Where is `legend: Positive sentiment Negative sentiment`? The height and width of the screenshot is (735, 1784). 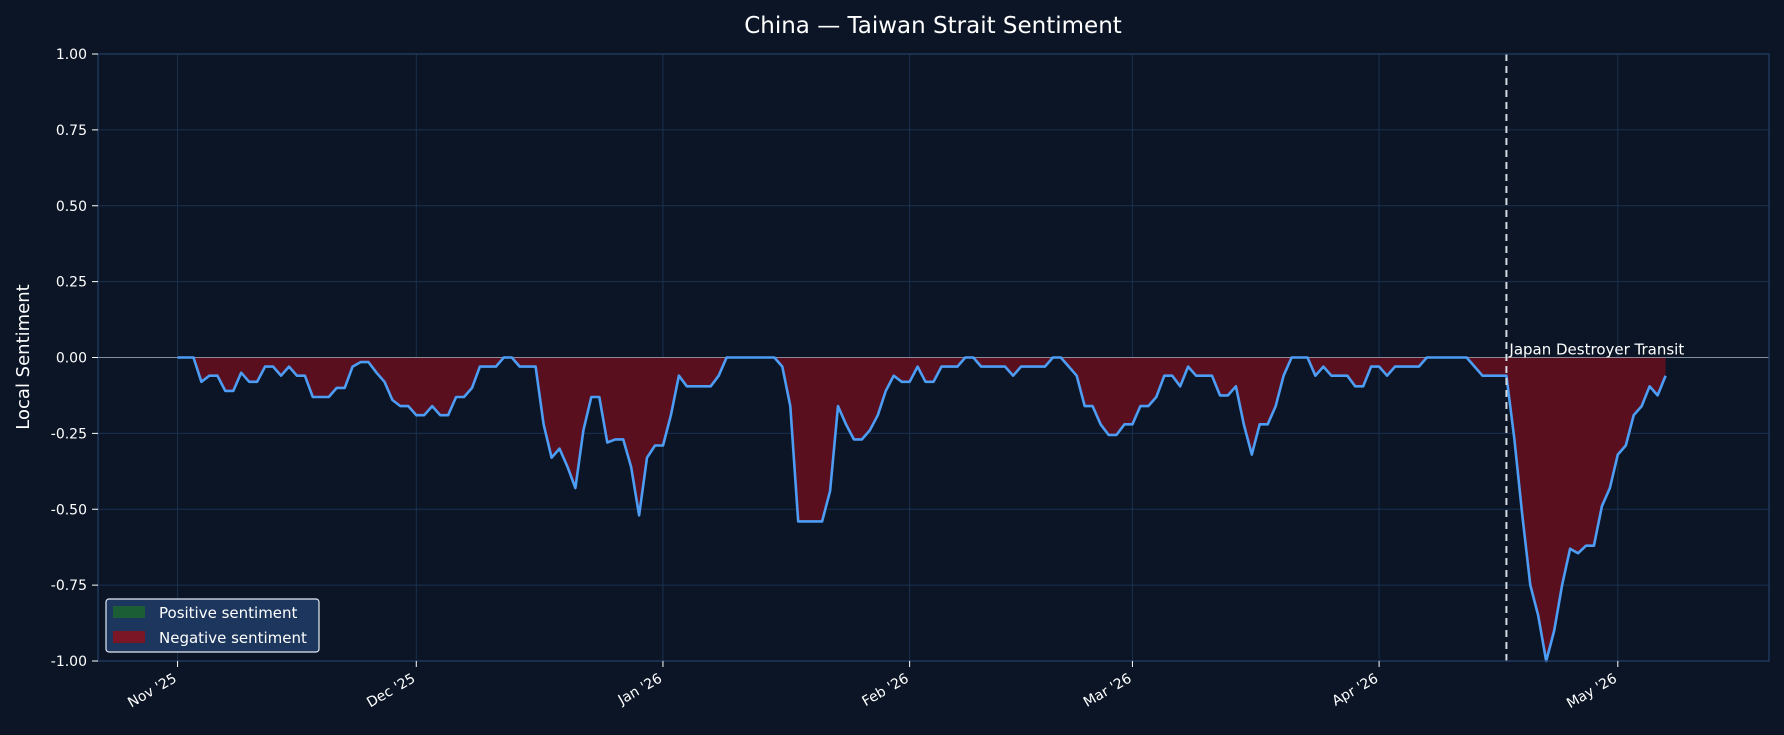 legend: Positive sentiment Negative sentiment is located at coordinates (212, 625).